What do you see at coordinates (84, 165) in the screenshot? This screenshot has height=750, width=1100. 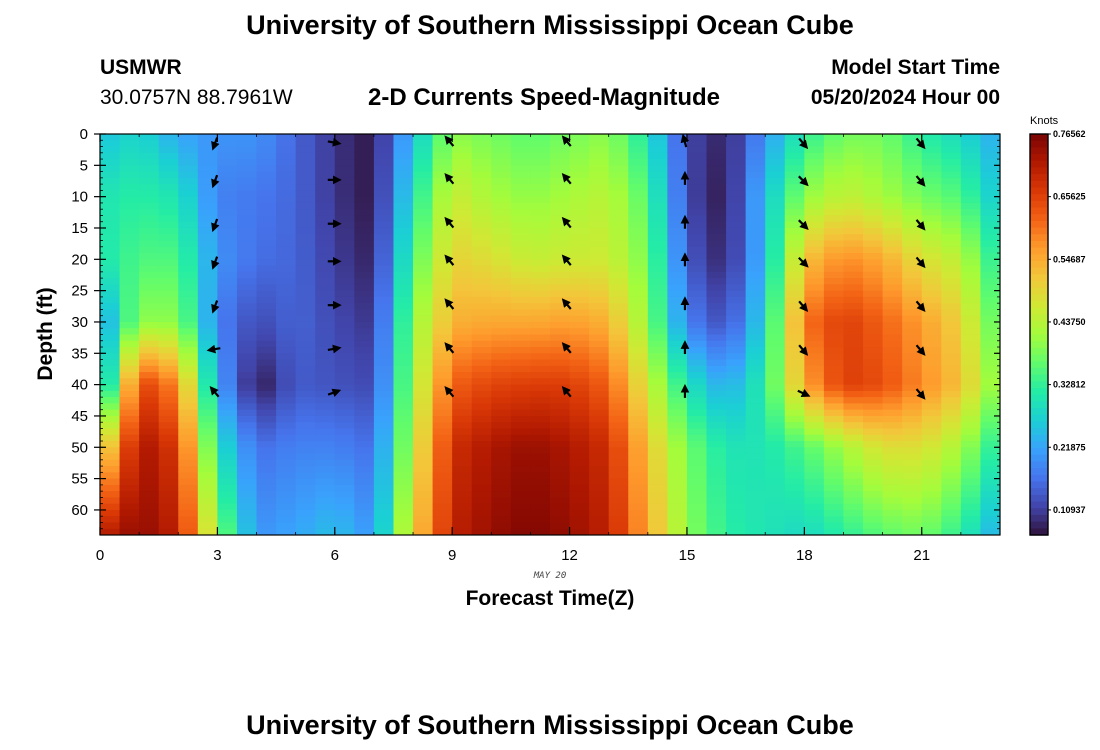 I see `y-tick-label: 5` at bounding box center [84, 165].